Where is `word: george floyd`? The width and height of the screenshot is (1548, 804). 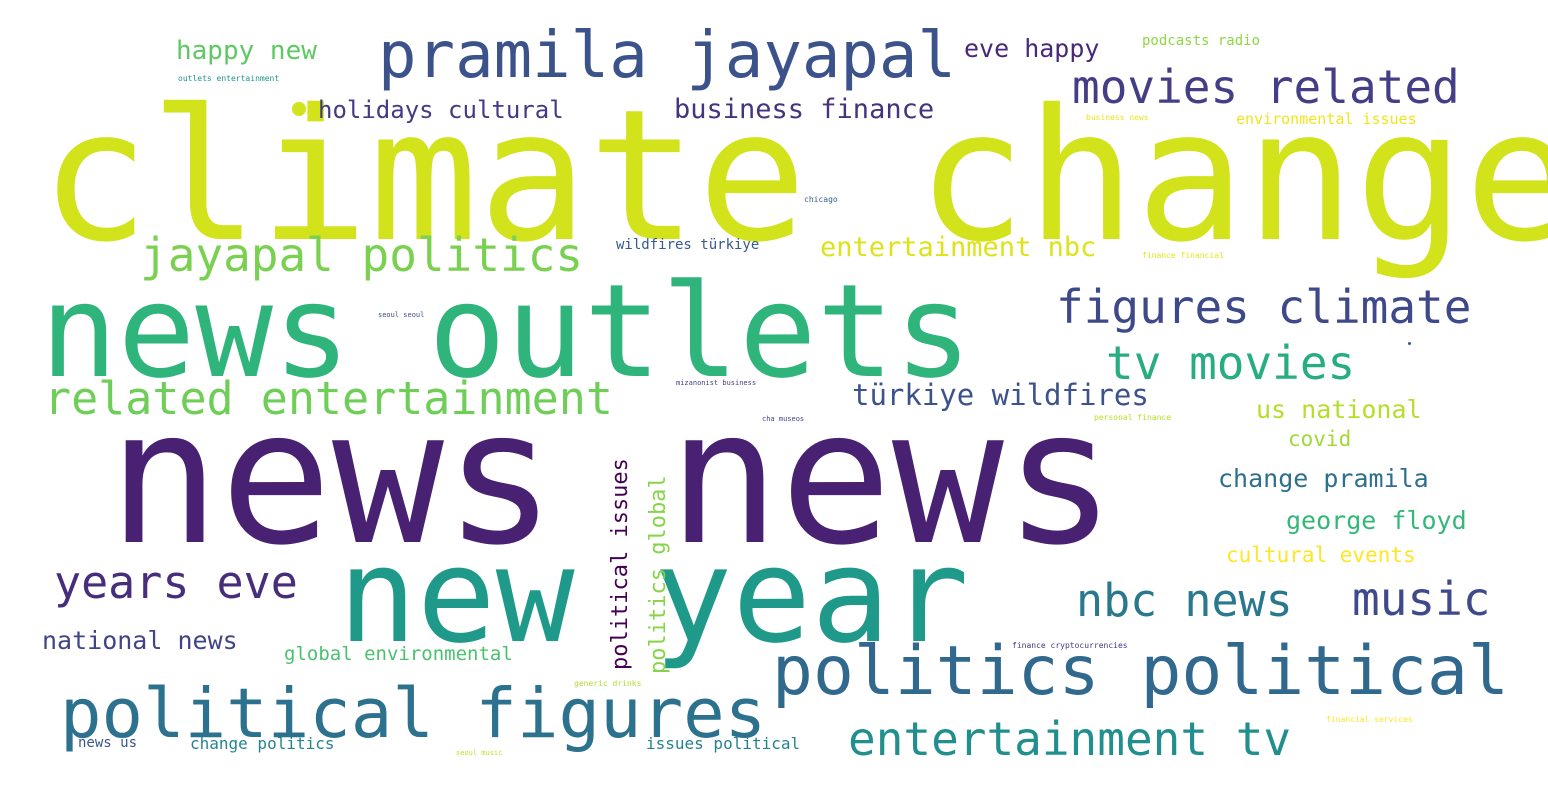 word: george floyd is located at coordinates (1376, 520).